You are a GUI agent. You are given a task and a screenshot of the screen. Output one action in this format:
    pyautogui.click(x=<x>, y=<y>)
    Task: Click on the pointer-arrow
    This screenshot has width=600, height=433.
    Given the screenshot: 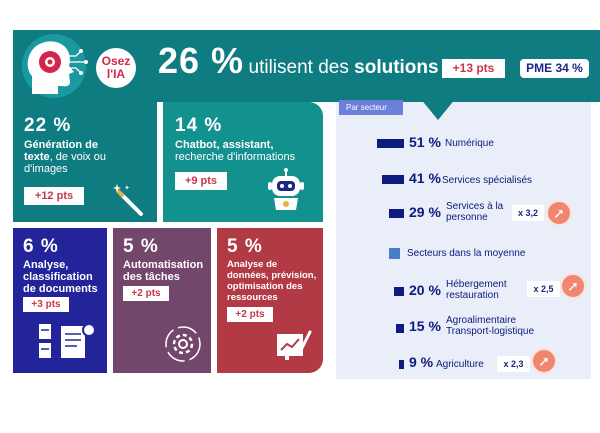 What is the action you would take?
    pyautogui.click(x=438, y=109)
    